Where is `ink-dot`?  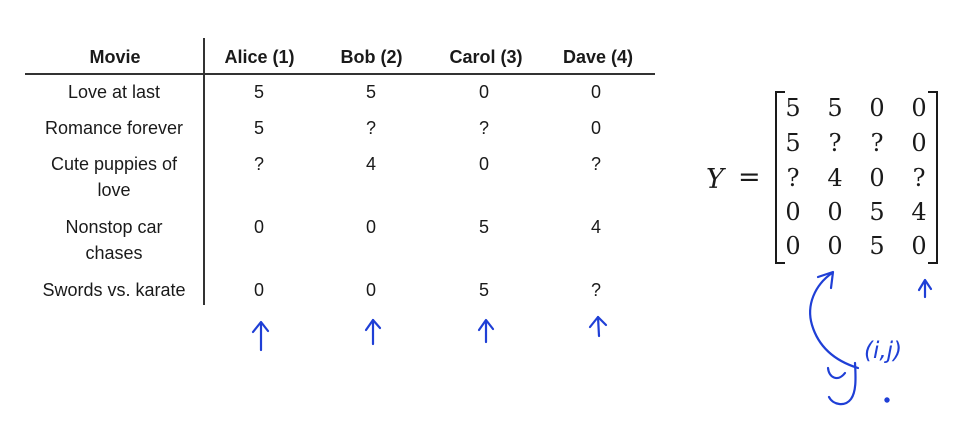
ink-dot is located at coordinates (887, 400).